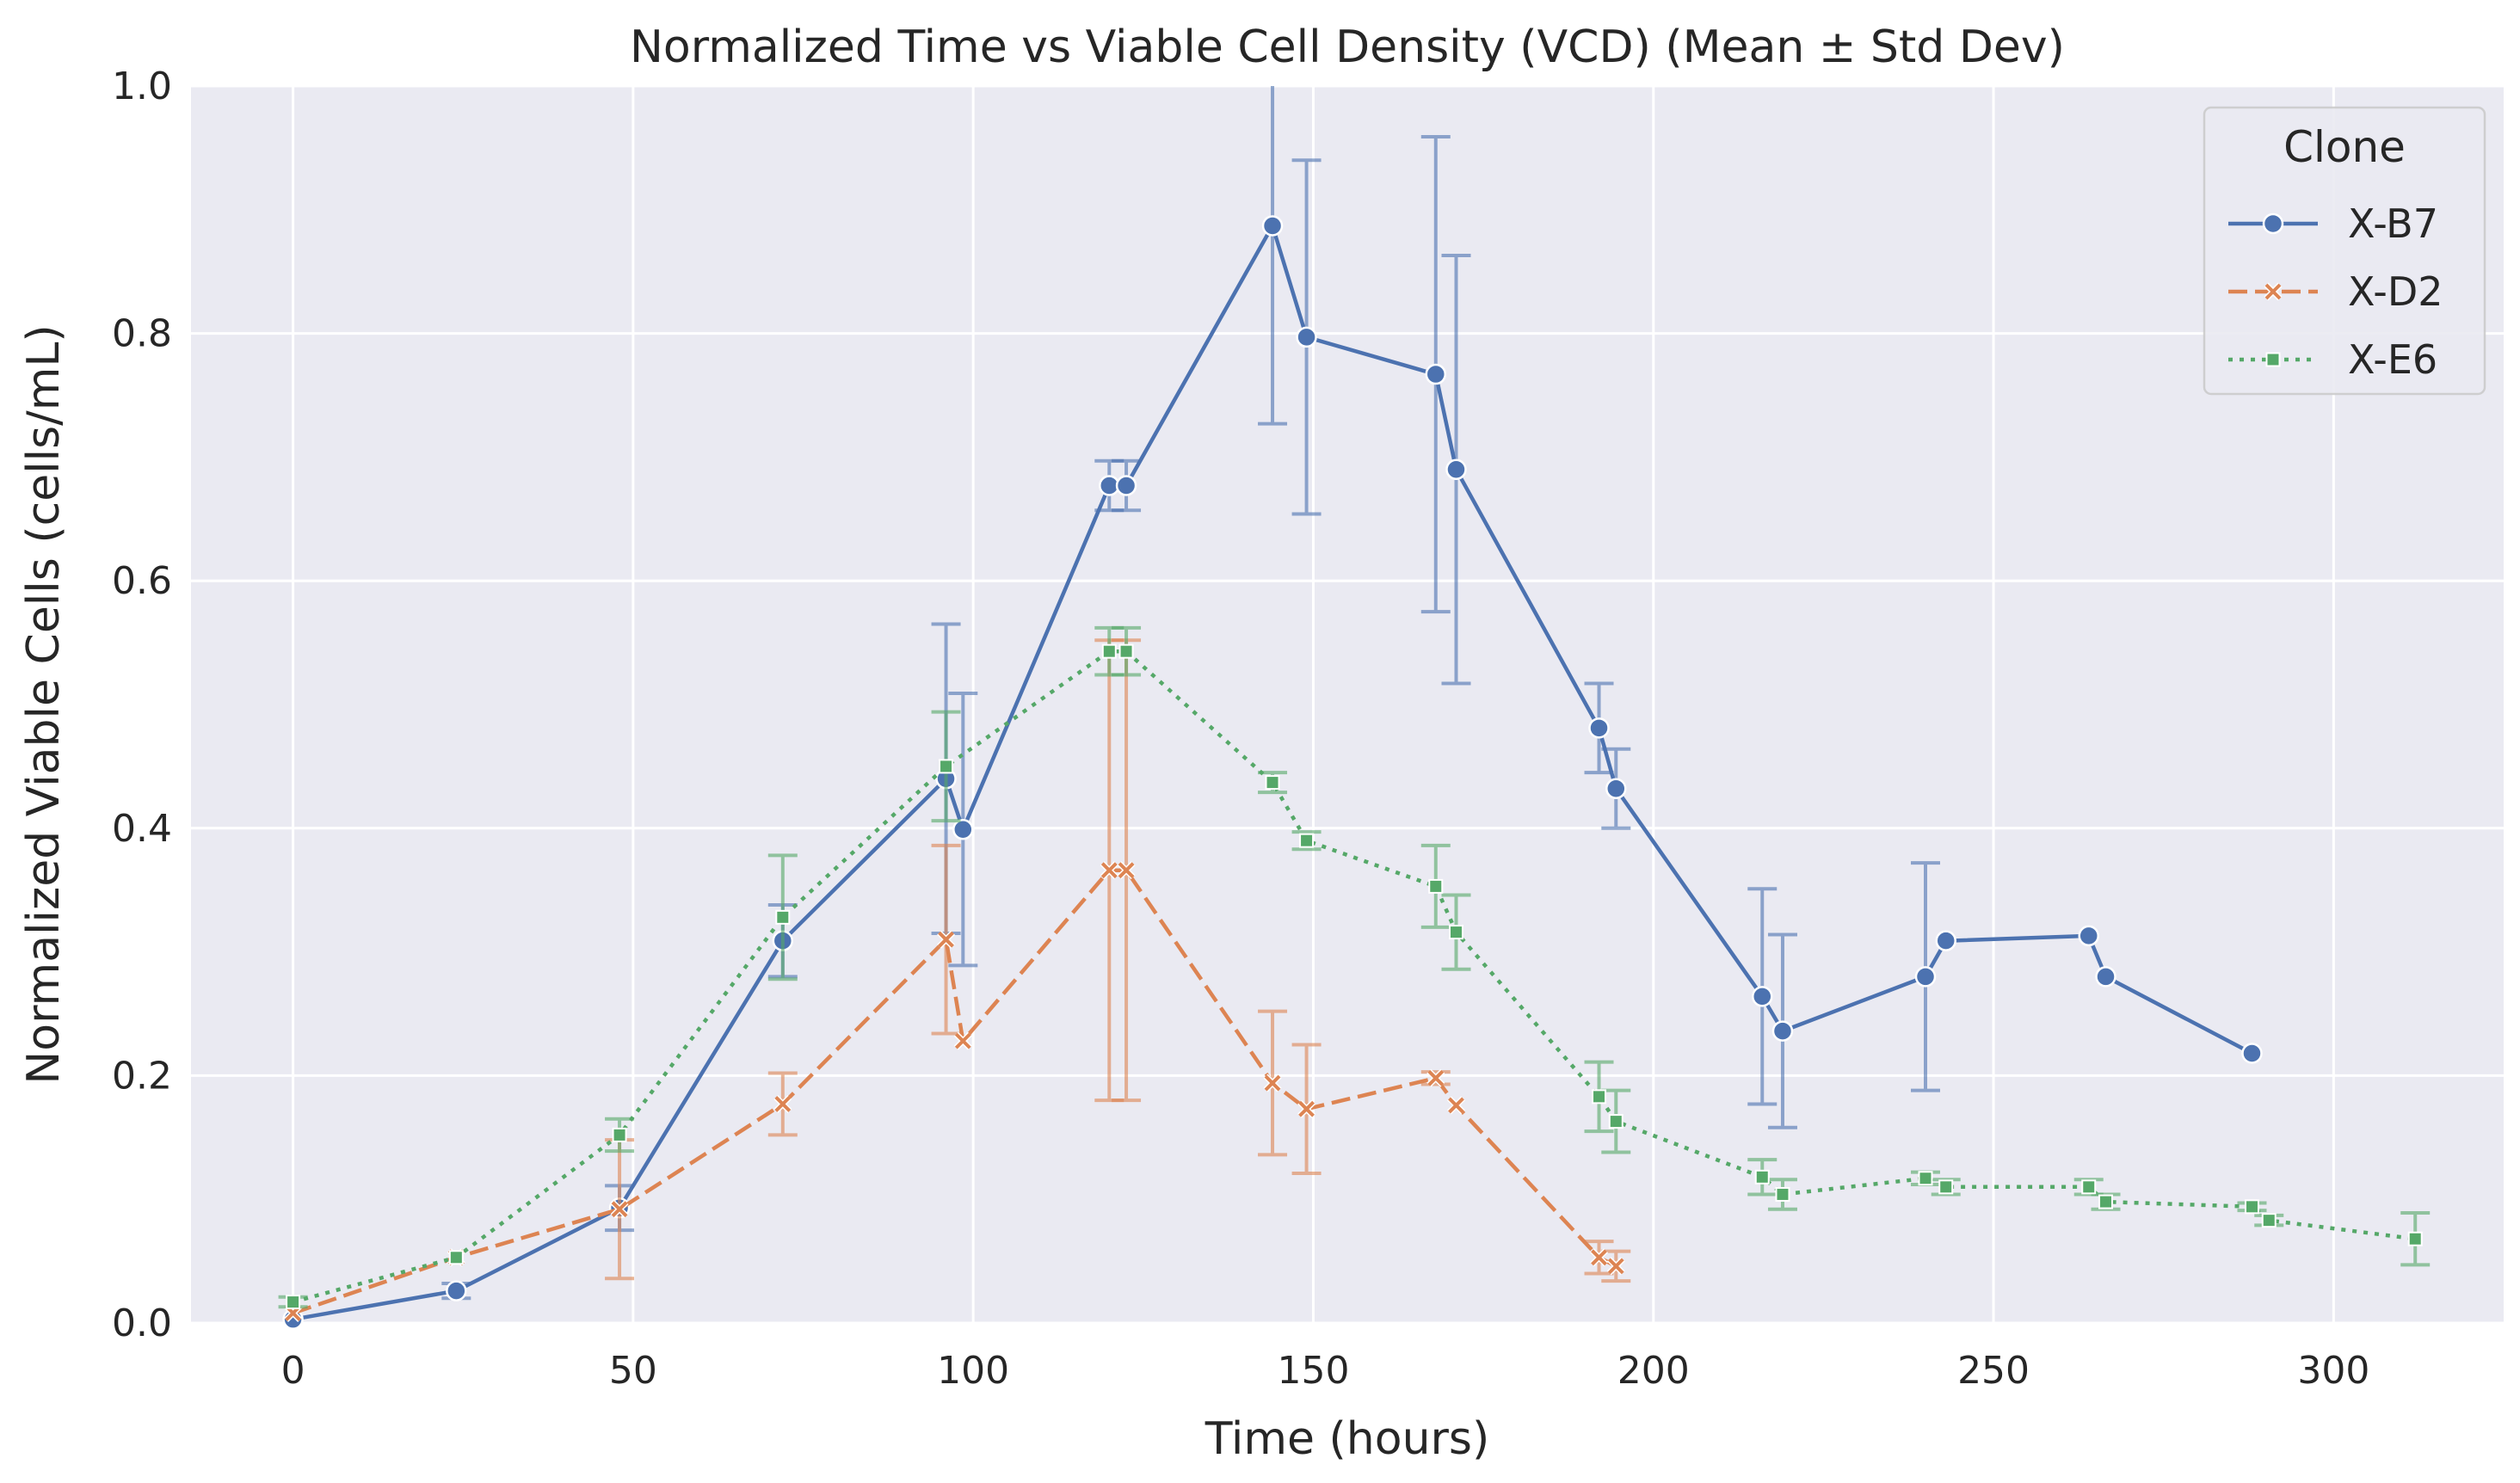  I want to click on legend-entry-x-e6: X-E6, so click(2333, 360).